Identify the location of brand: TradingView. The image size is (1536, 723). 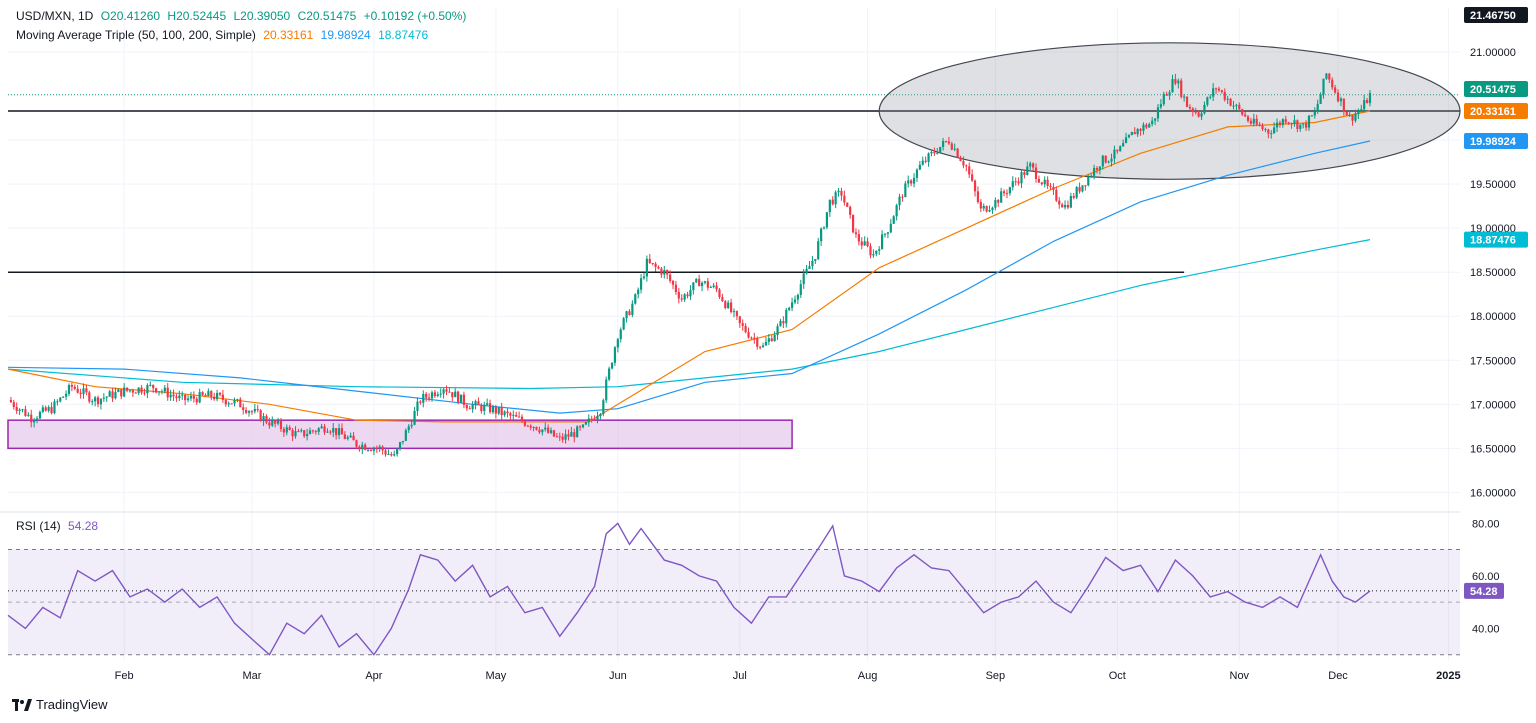
(60, 704).